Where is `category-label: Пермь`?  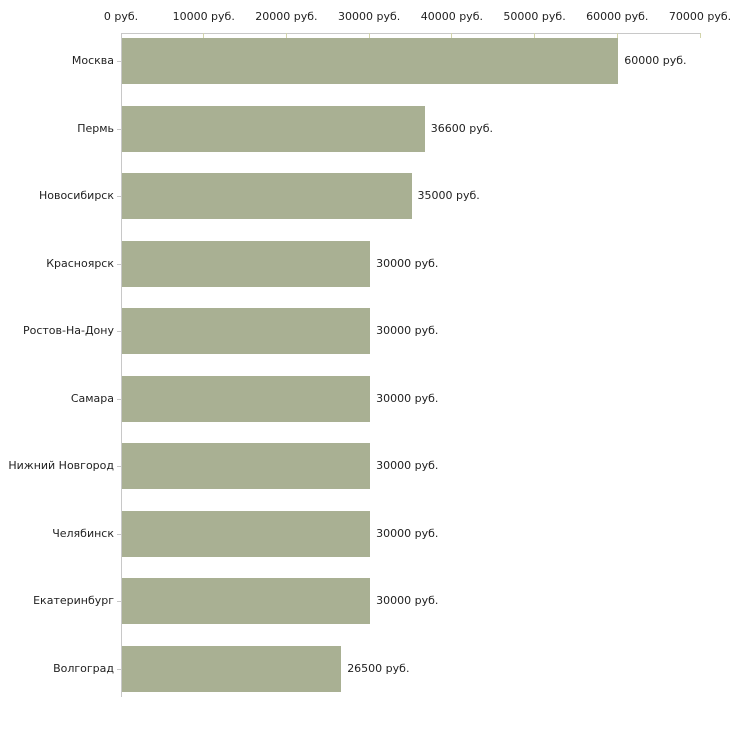 category-label: Пермь is located at coordinates (95, 128).